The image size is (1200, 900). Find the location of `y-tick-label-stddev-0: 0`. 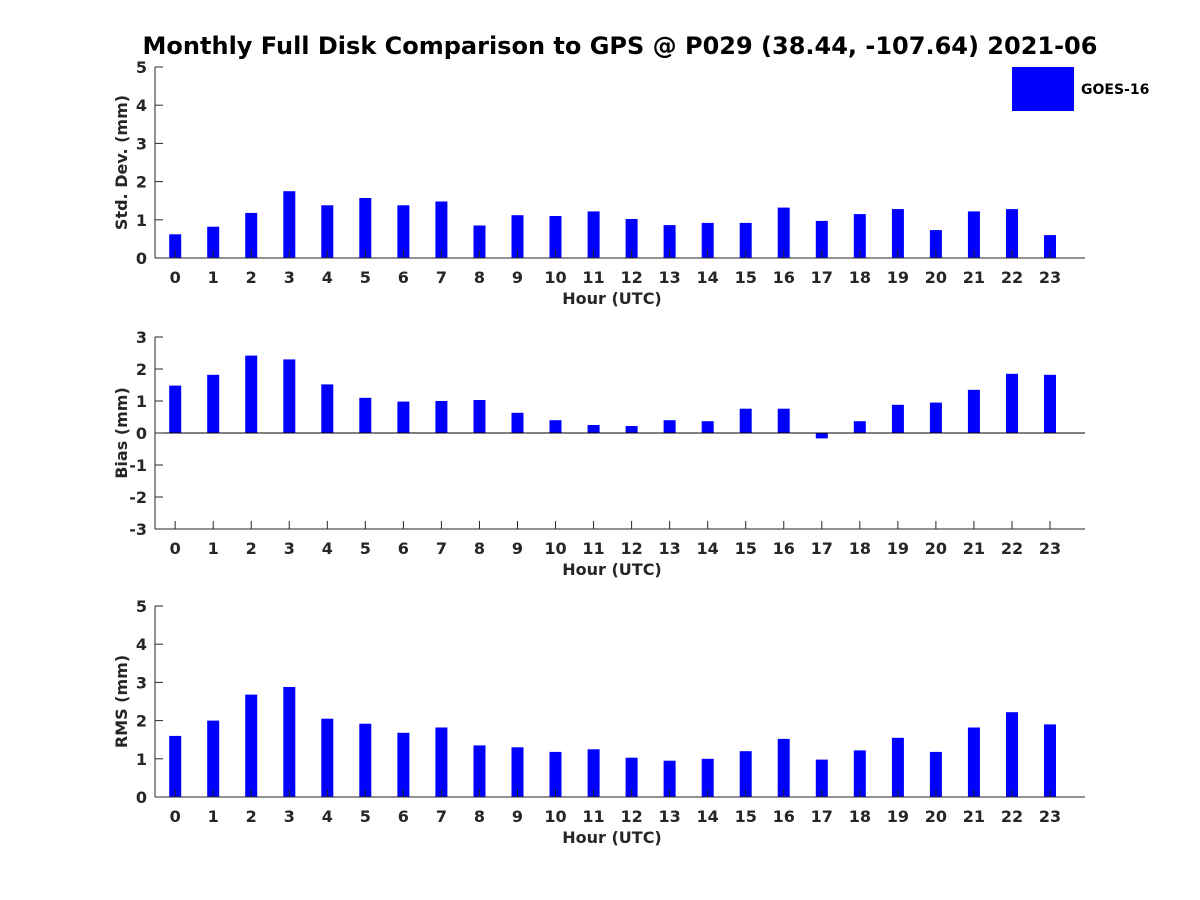

y-tick-label-stddev-0: 0 is located at coordinates (141, 258).